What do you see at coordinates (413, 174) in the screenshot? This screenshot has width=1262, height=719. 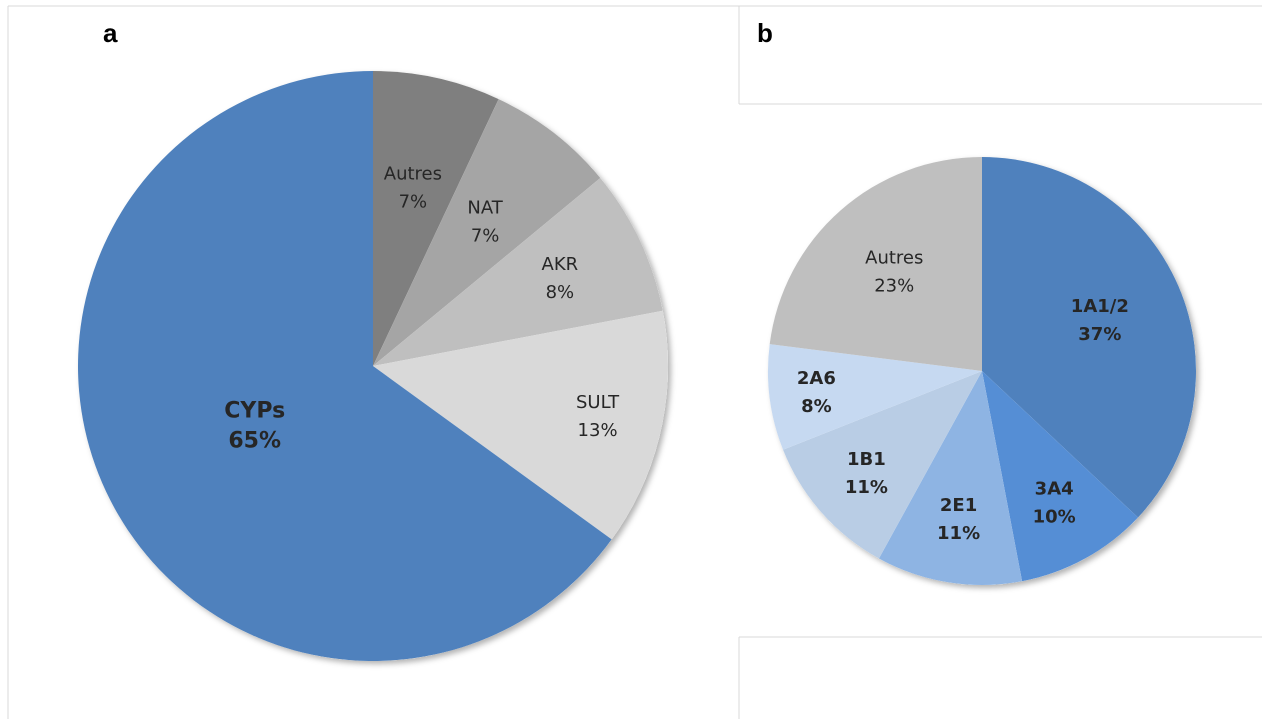 I see `pie-a-label-0: Autres` at bounding box center [413, 174].